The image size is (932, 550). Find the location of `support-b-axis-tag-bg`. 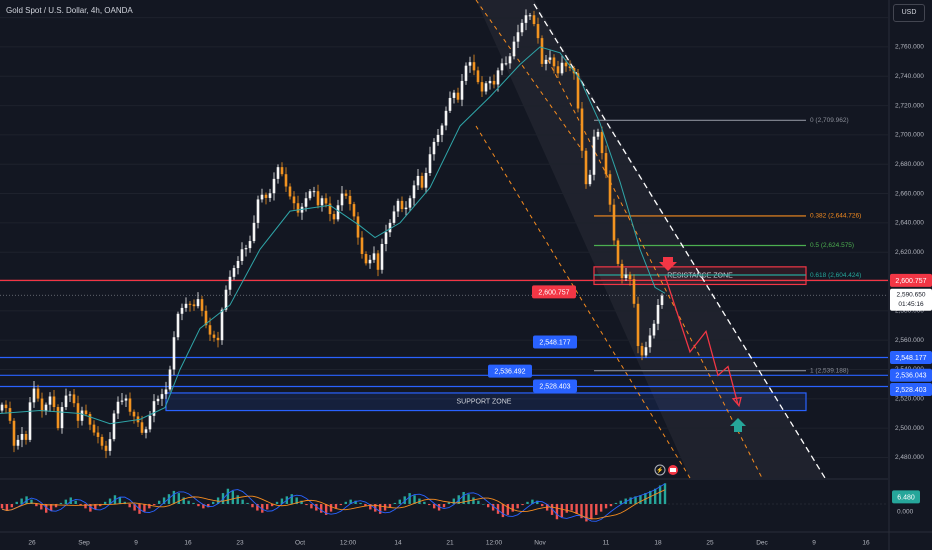

support-b-axis-tag-bg is located at coordinates (911, 375).